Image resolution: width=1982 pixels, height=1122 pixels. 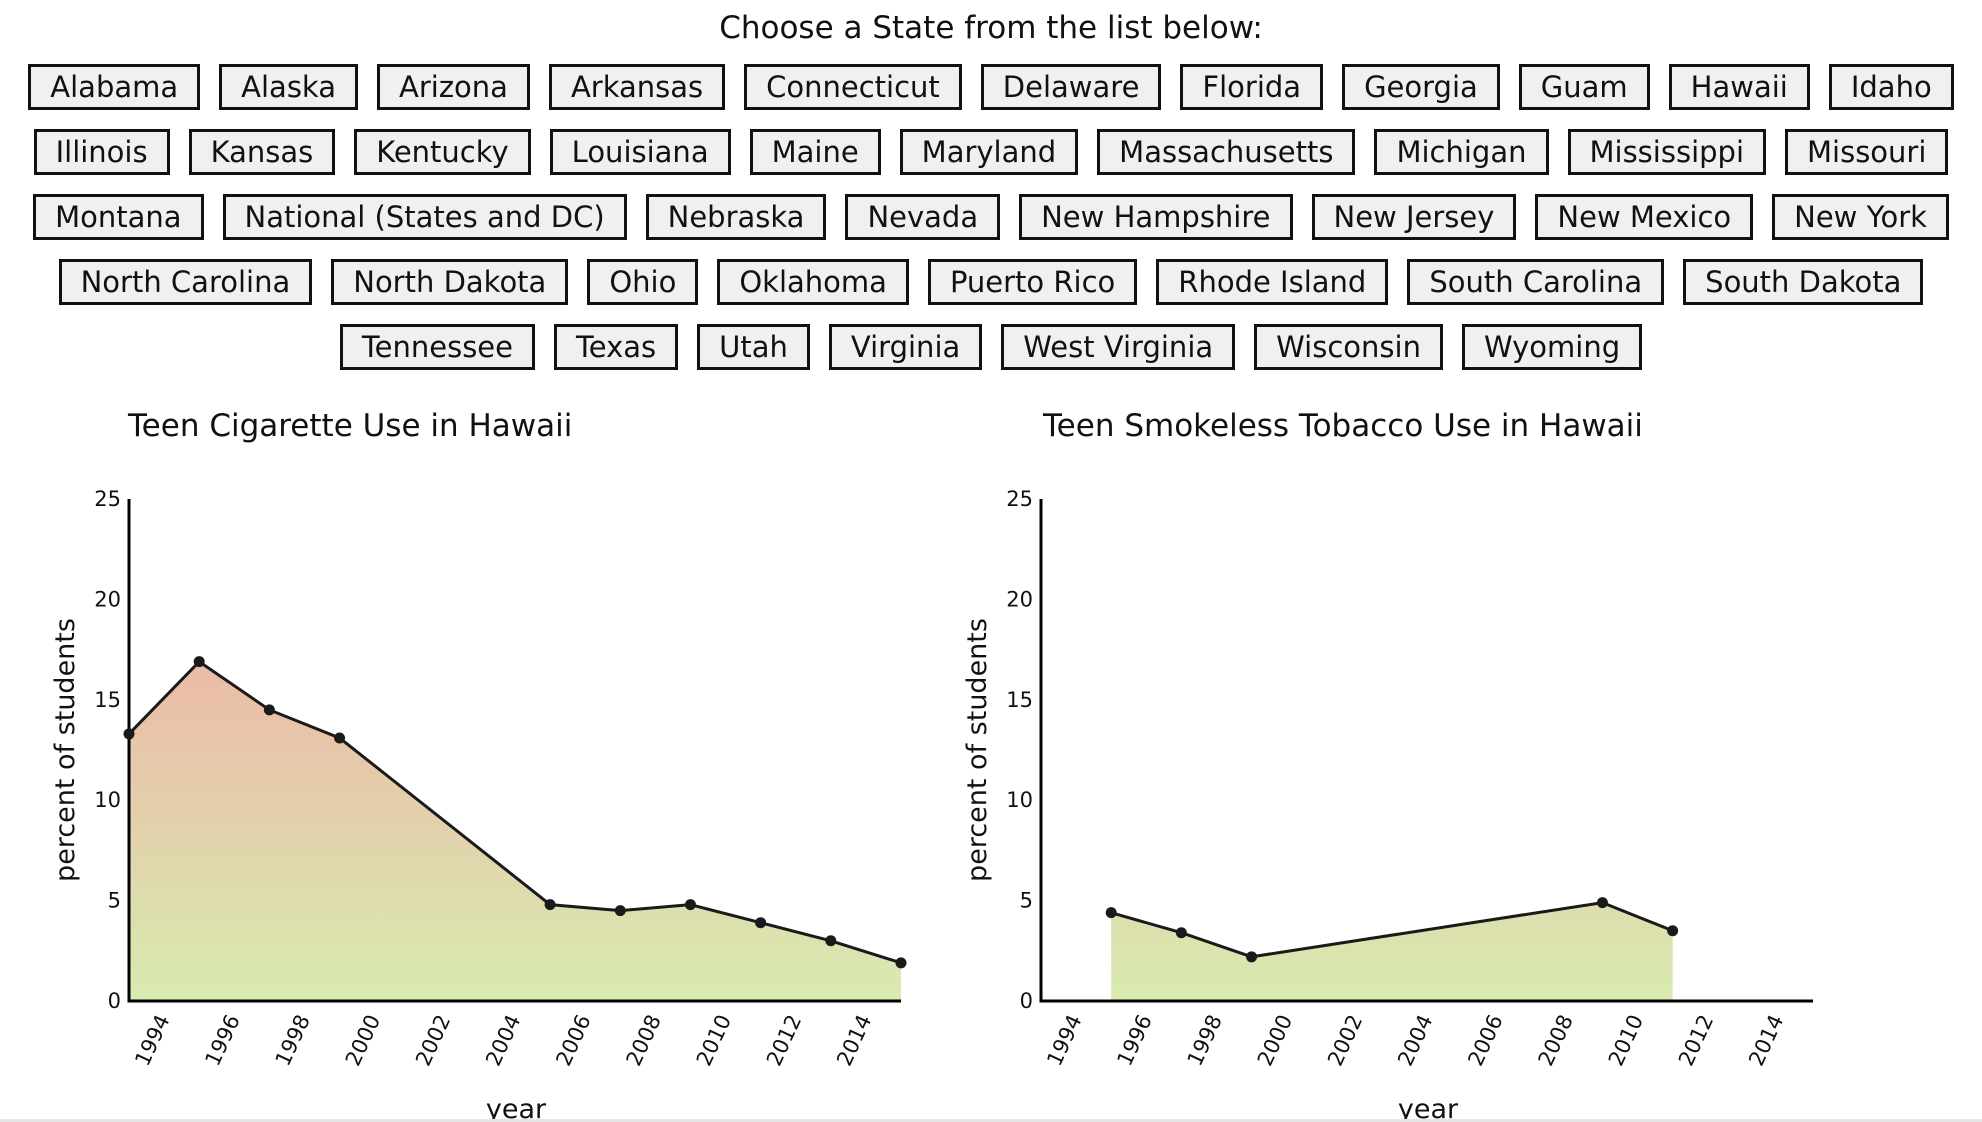 I want to click on state-button-alaska: Alaska, so click(x=288, y=87).